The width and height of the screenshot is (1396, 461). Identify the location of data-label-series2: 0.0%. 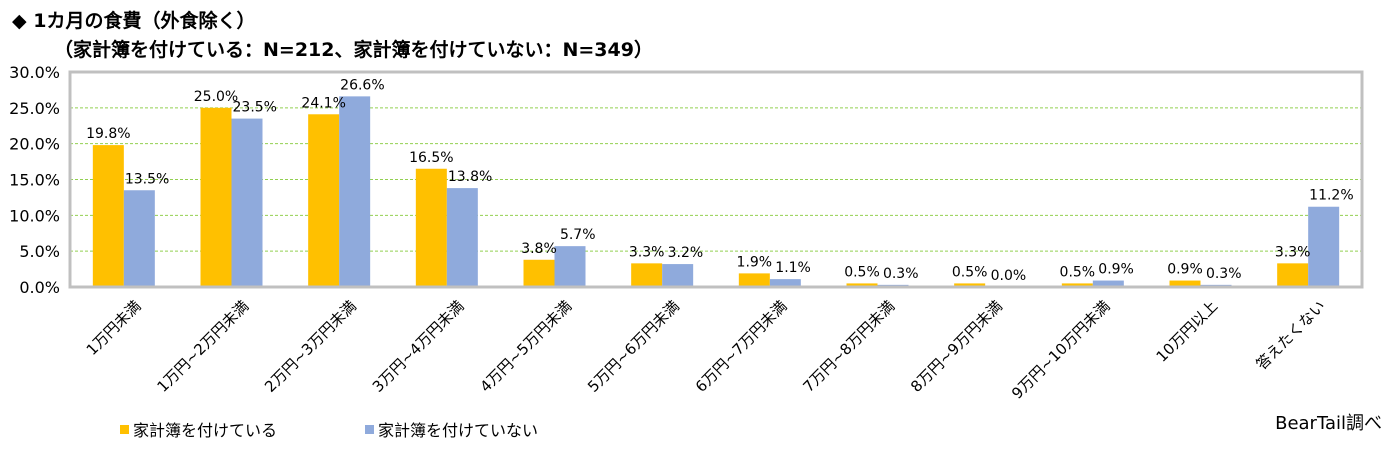
(1009, 276).